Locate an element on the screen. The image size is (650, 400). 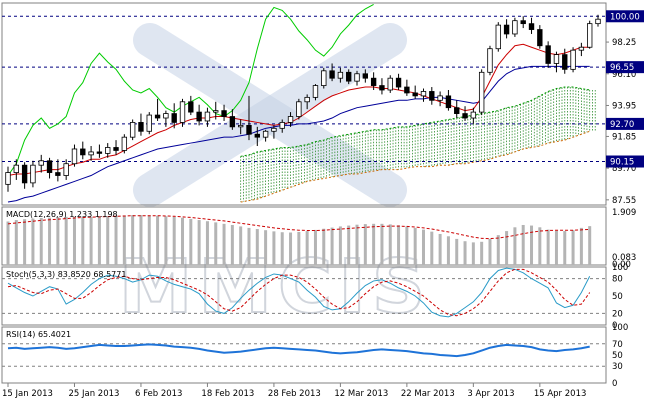
x-tick-label: 15 Apr 2013 is located at coordinates (560, 394).